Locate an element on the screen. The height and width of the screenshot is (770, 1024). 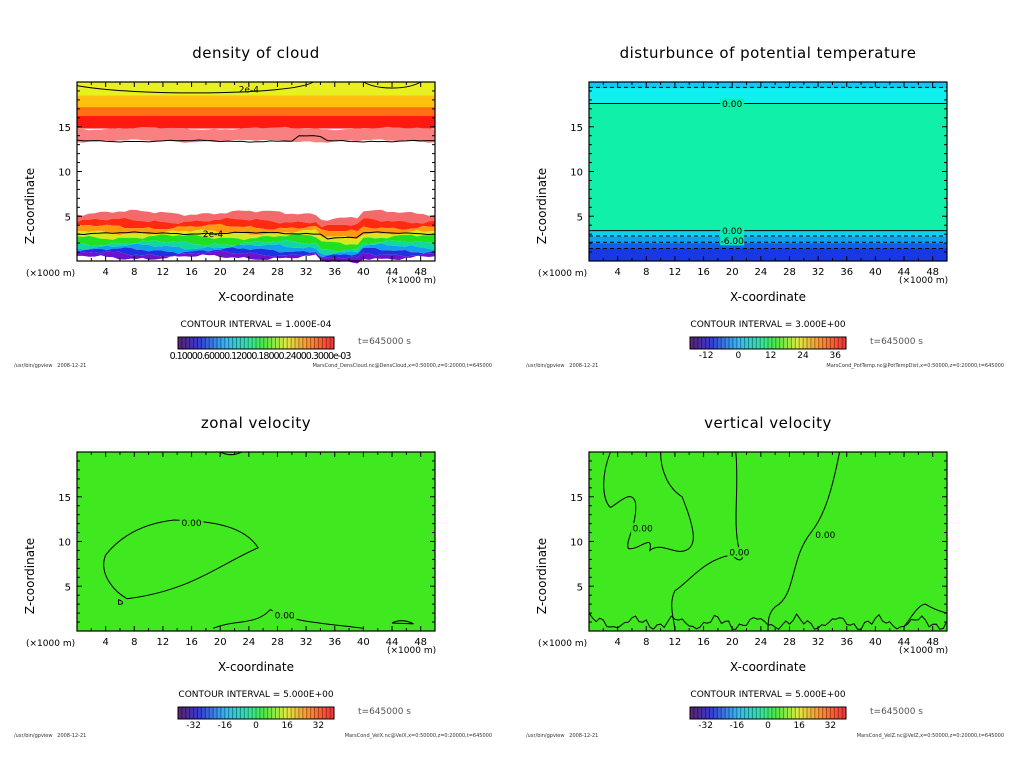
x-axis-unit: (×1000 m) is located at coordinates (924, 281).